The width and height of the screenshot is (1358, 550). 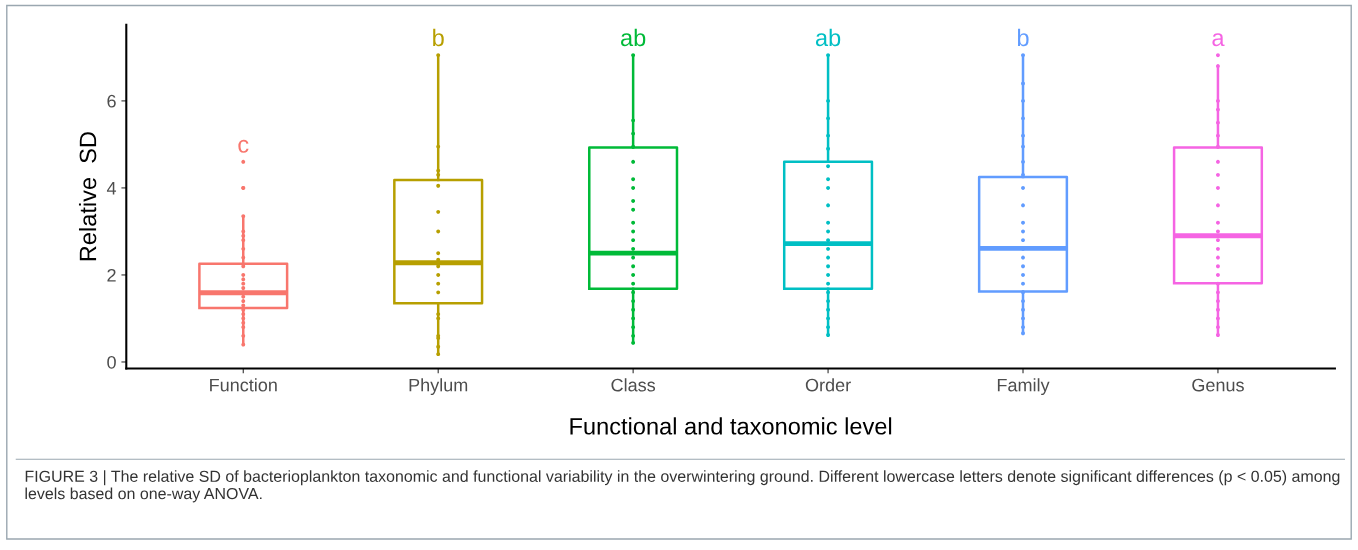 I want to click on caption: FIGURE 3 | The relative SD of bacterioplankton taxonomic and functional variability in the overwintering ground. Different lowercase letters denote significant differences (p < 0.05) among levels based on one-way ANOVA., so click(x=682, y=486).